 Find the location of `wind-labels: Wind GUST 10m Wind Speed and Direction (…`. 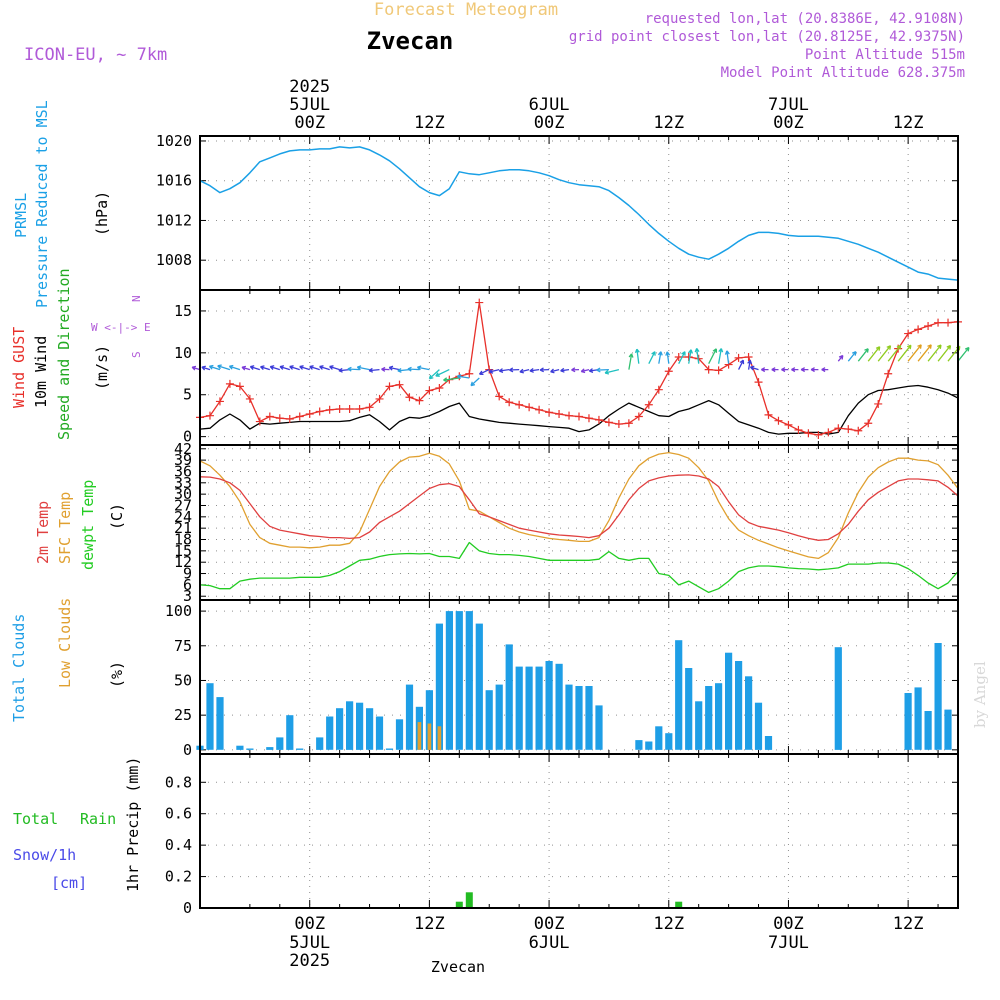

wind-labels: Wind GUST 10m Wind Speed and Direction (… is located at coordinates (80, 354).